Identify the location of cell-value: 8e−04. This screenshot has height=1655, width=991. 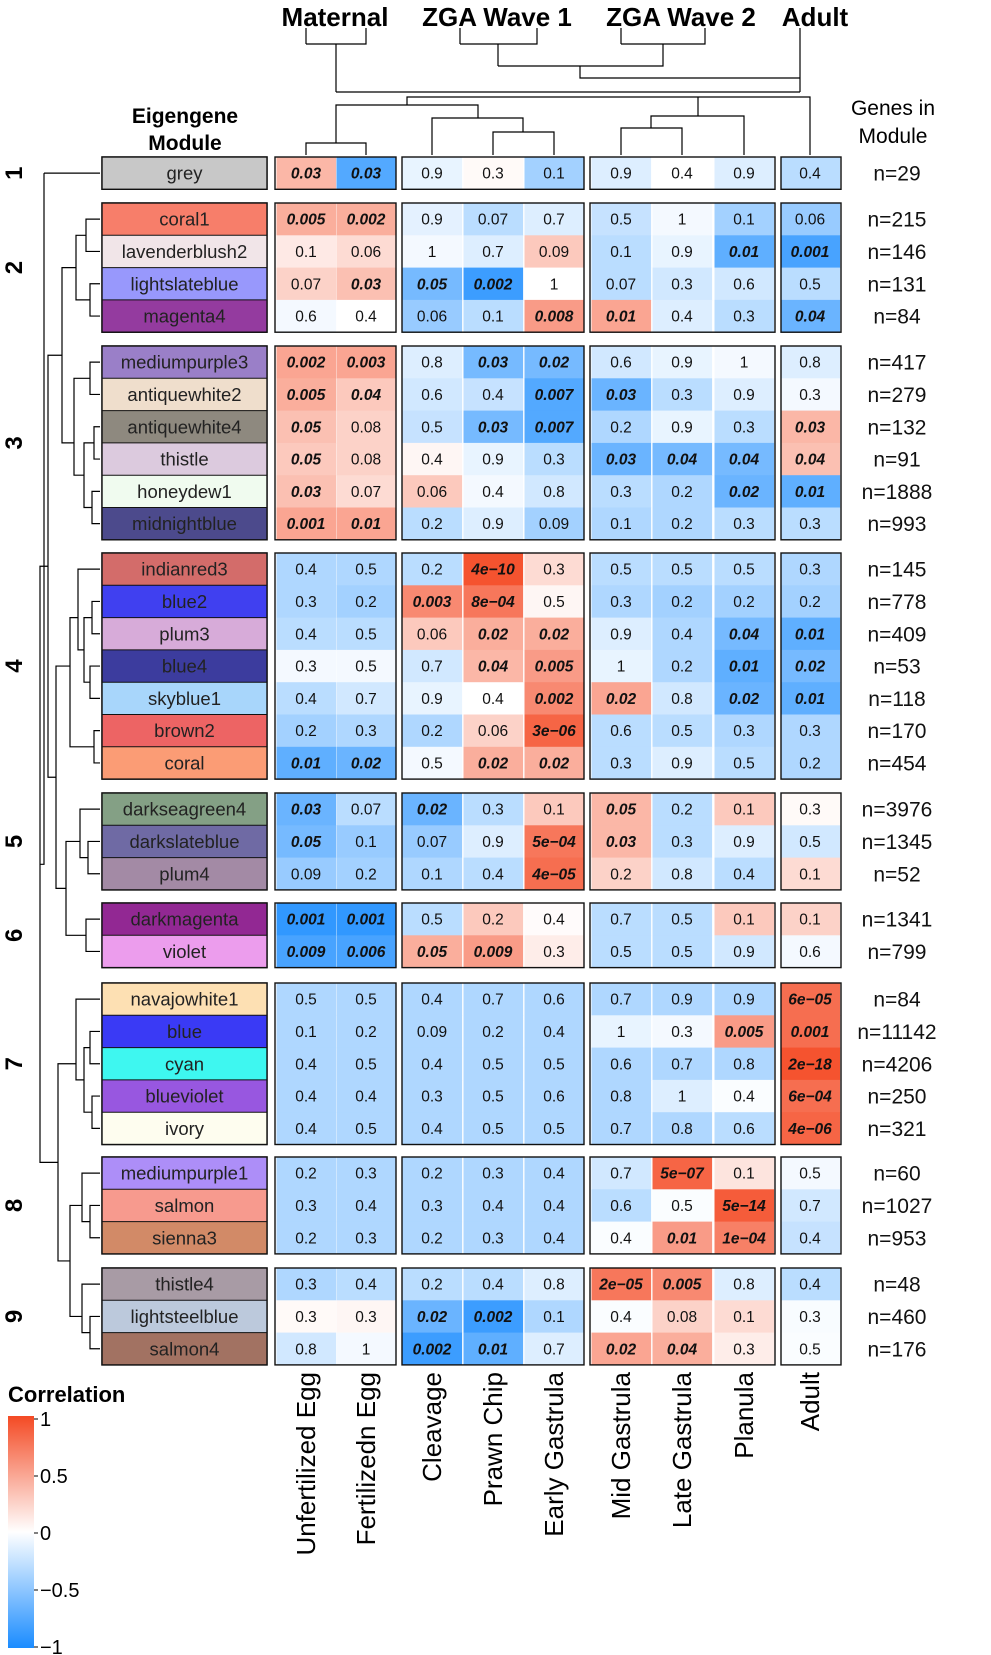
(493, 602).